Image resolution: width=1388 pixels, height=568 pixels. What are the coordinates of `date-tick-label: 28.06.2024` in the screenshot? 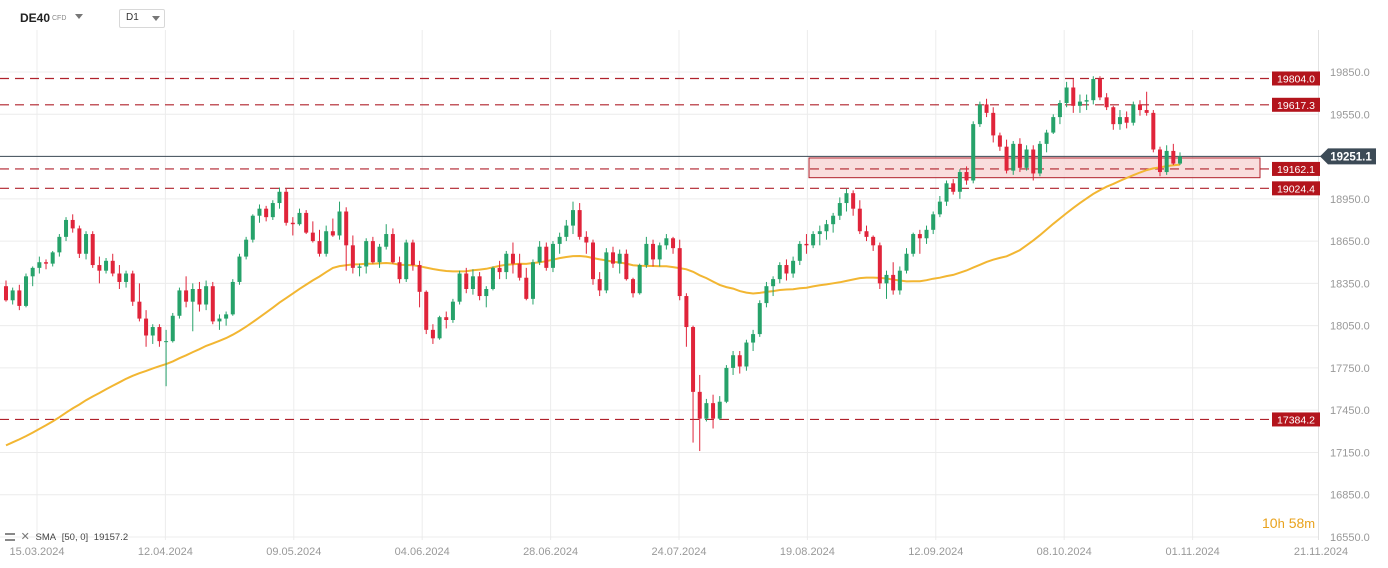 It's located at (550, 552).